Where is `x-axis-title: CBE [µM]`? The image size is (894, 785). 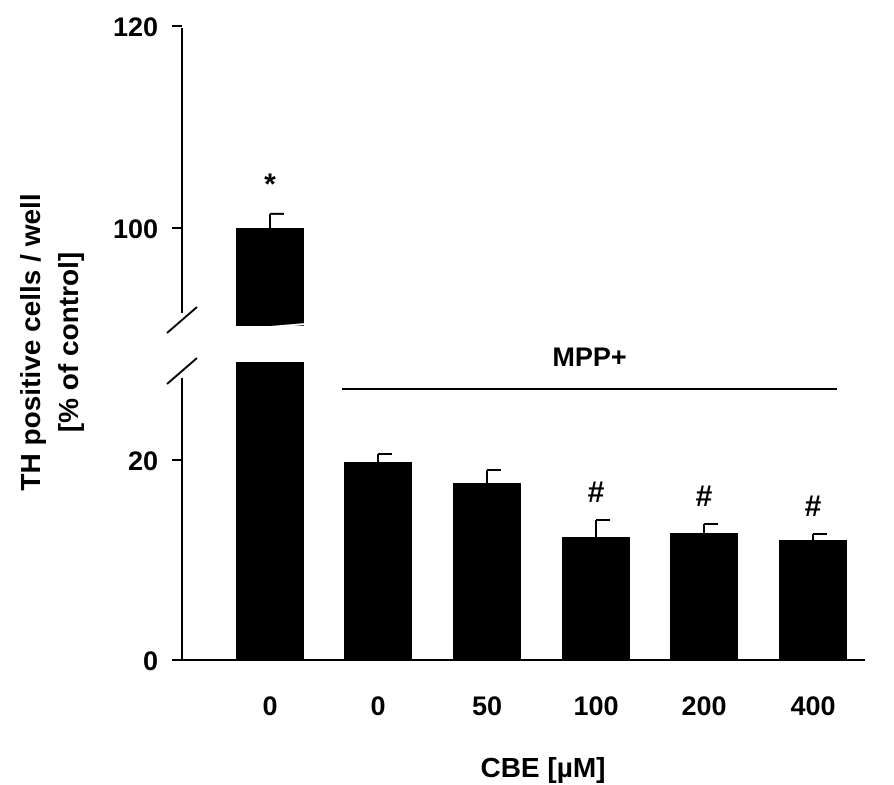
x-axis-title: CBE [µM] is located at coordinates (542, 767).